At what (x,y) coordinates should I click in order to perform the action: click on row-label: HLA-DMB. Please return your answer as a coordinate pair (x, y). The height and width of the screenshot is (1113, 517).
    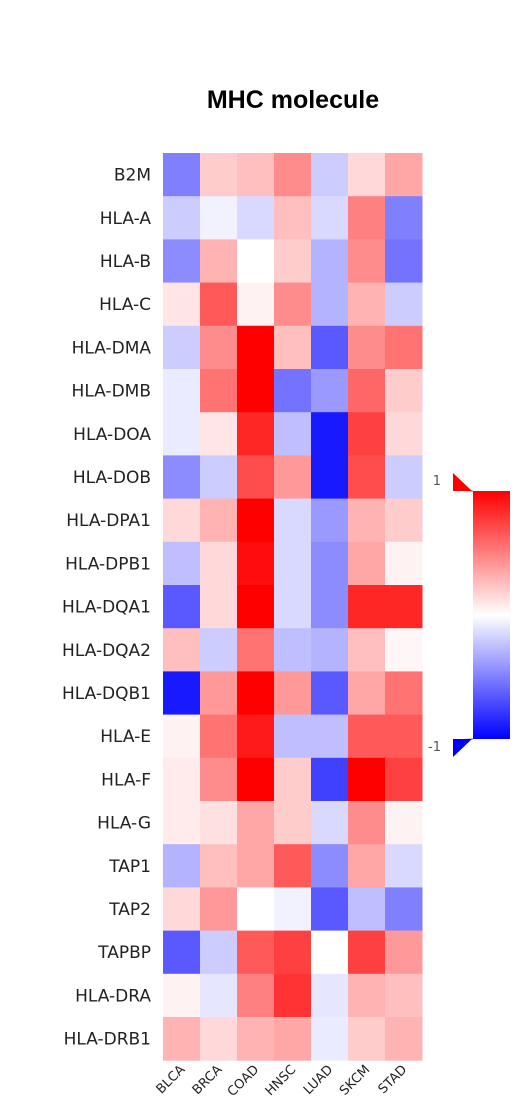
    Looking at the image, I should click on (111, 392).